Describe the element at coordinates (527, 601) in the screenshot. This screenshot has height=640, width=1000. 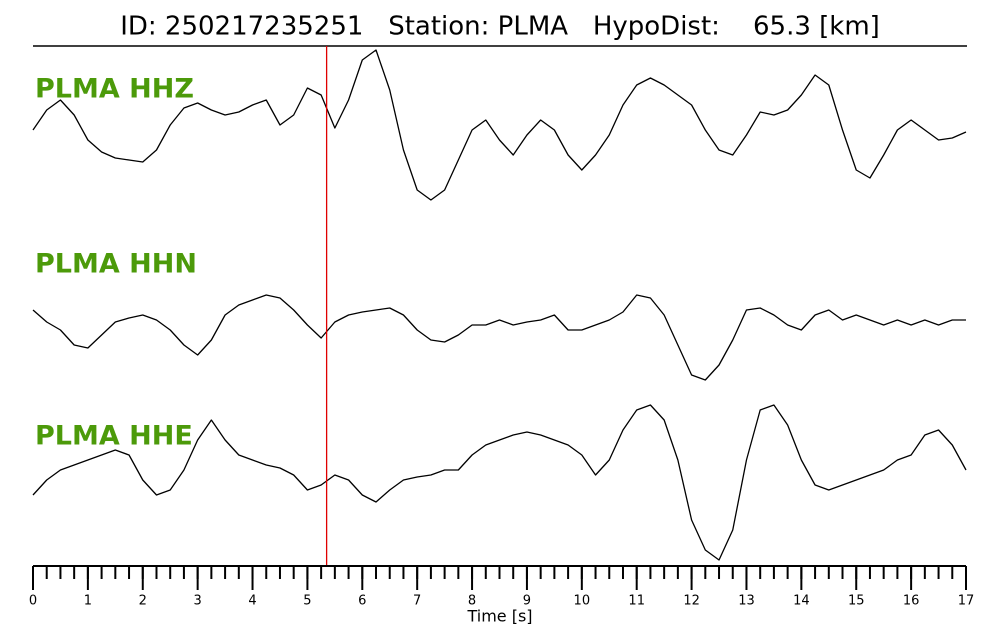
I see `x-tick-label: 9` at that location.